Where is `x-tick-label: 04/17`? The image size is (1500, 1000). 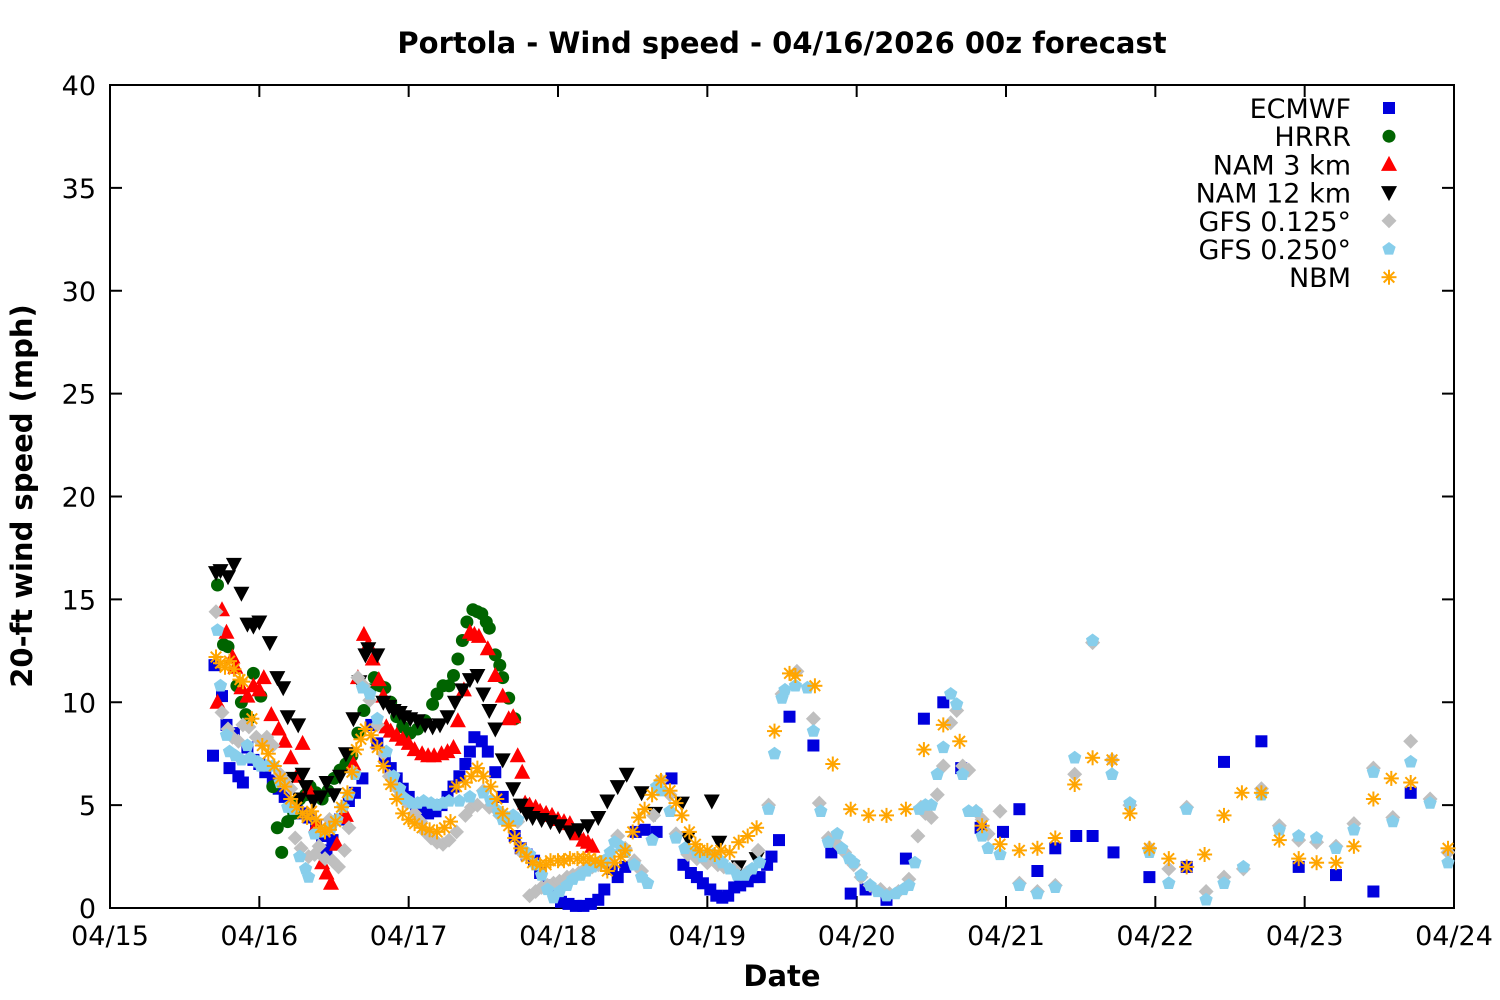 x-tick-label: 04/17 is located at coordinates (409, 936).